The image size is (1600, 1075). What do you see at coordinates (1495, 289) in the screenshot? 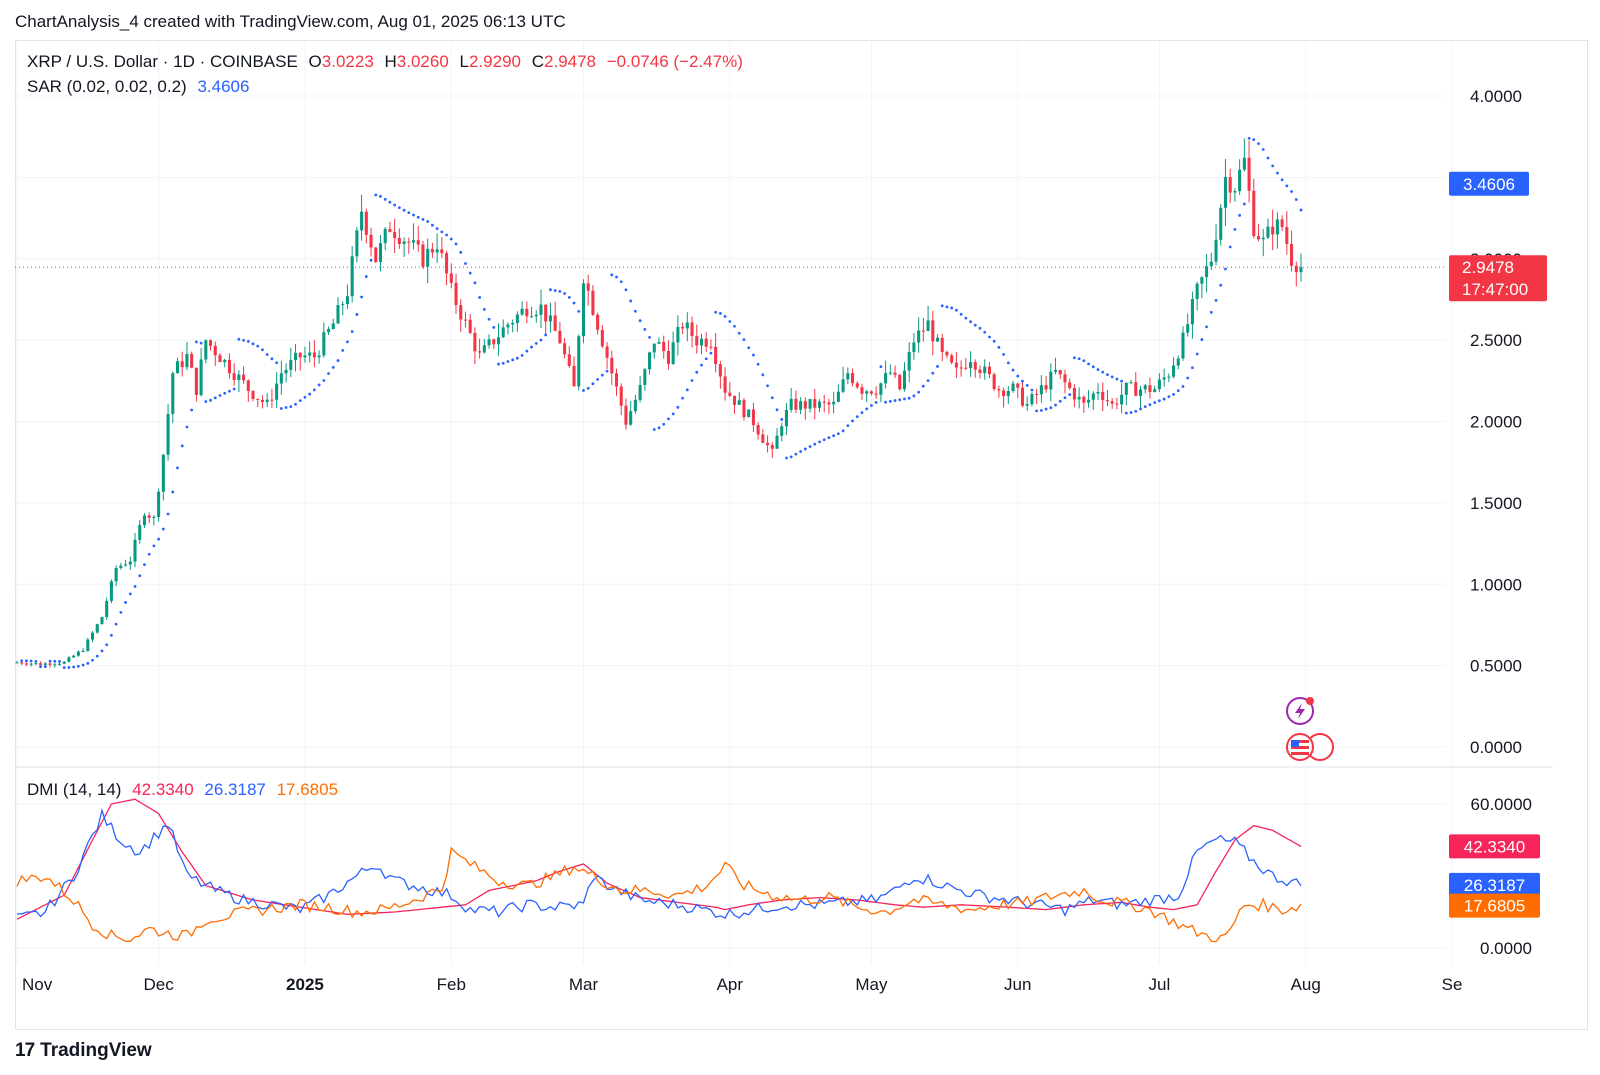
I see `bar-countdown: 17:47:00` at bounding box center [1495, 289].